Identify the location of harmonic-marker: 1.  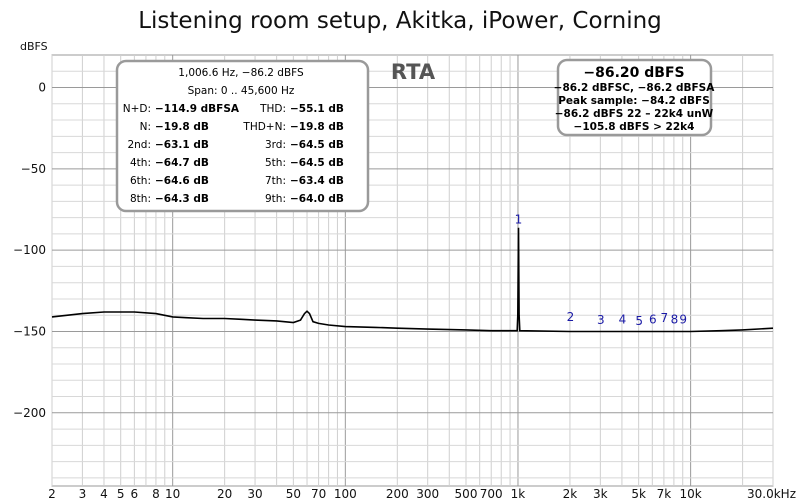
(519, 220).